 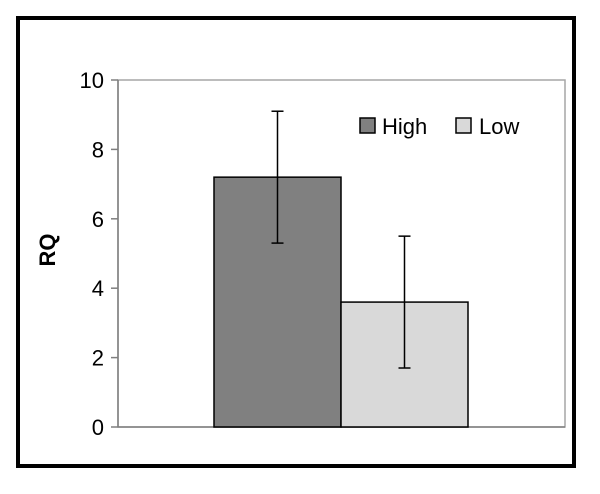 What do you see at coordinates (47, 250) in the screenshot?
I see `y-axis-label: RQ` at bounding box center [47, 250].